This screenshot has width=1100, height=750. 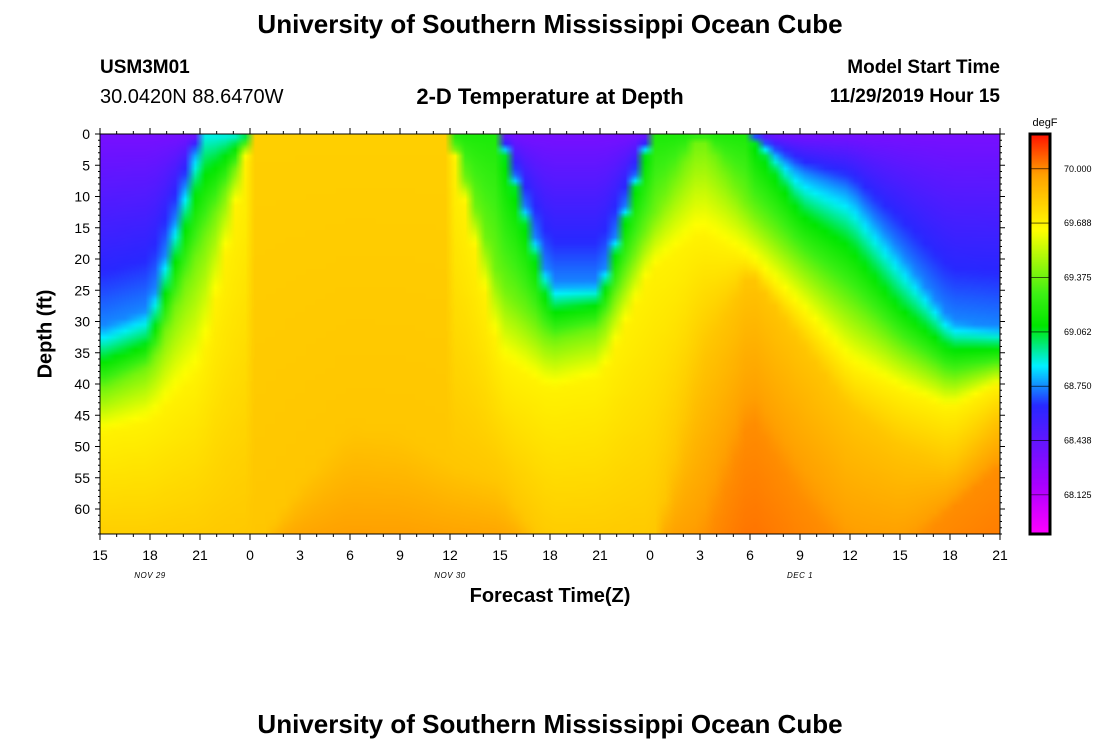 What do you see at coordinates (86, 134) in the screenshot?
I see `y-tick-label: 0` at bounding box center [86, 134].